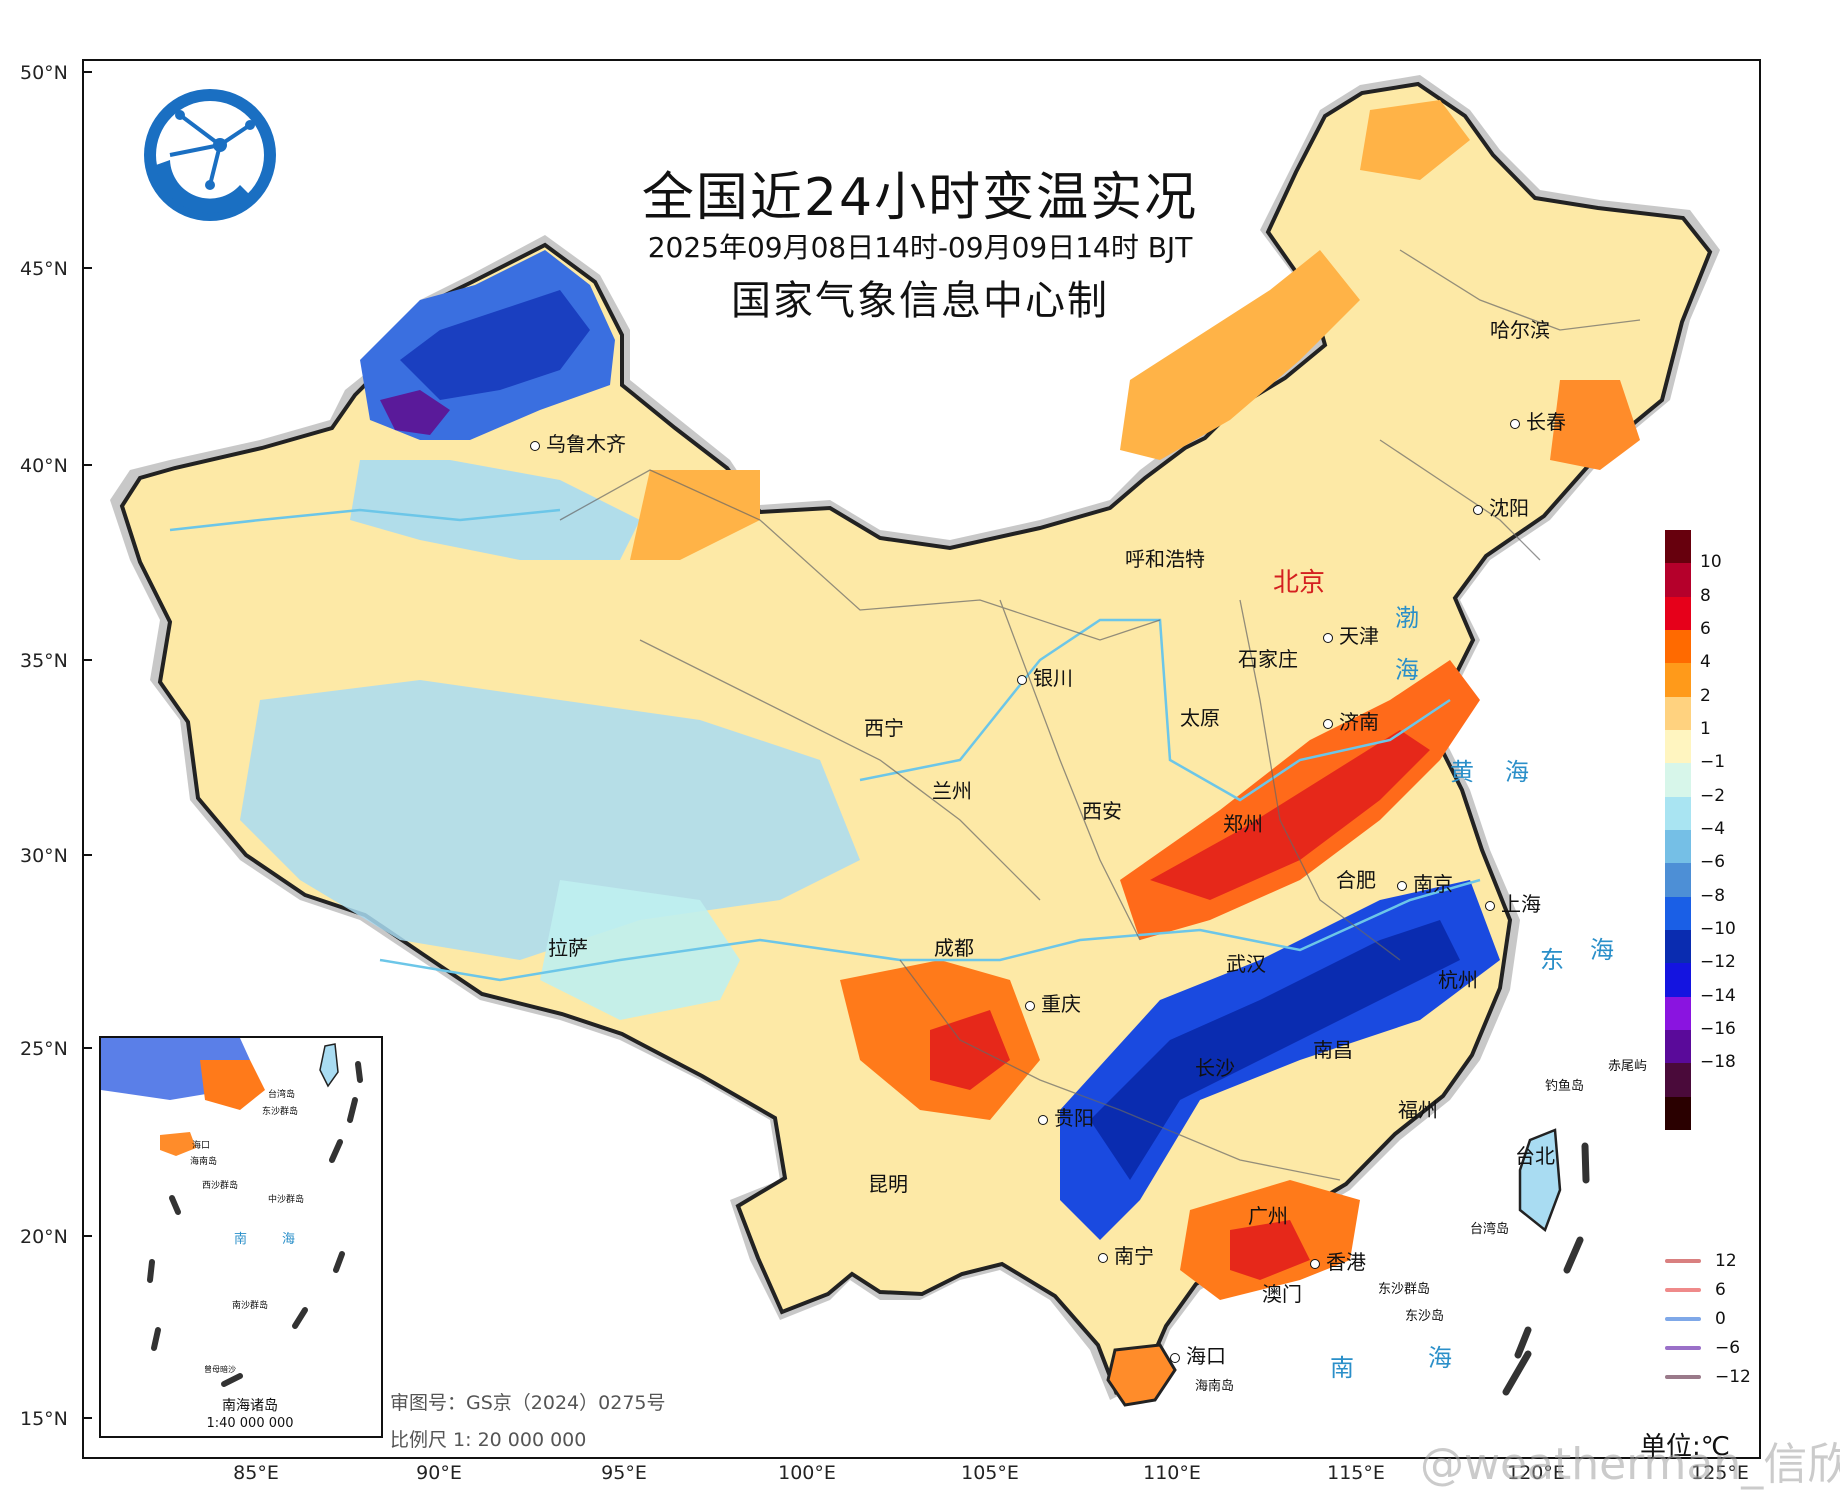  What do you see at coordinates (1351, 720) in the screenshot?
I see `city-marker: 济南` at bounding box center [1351, 720].